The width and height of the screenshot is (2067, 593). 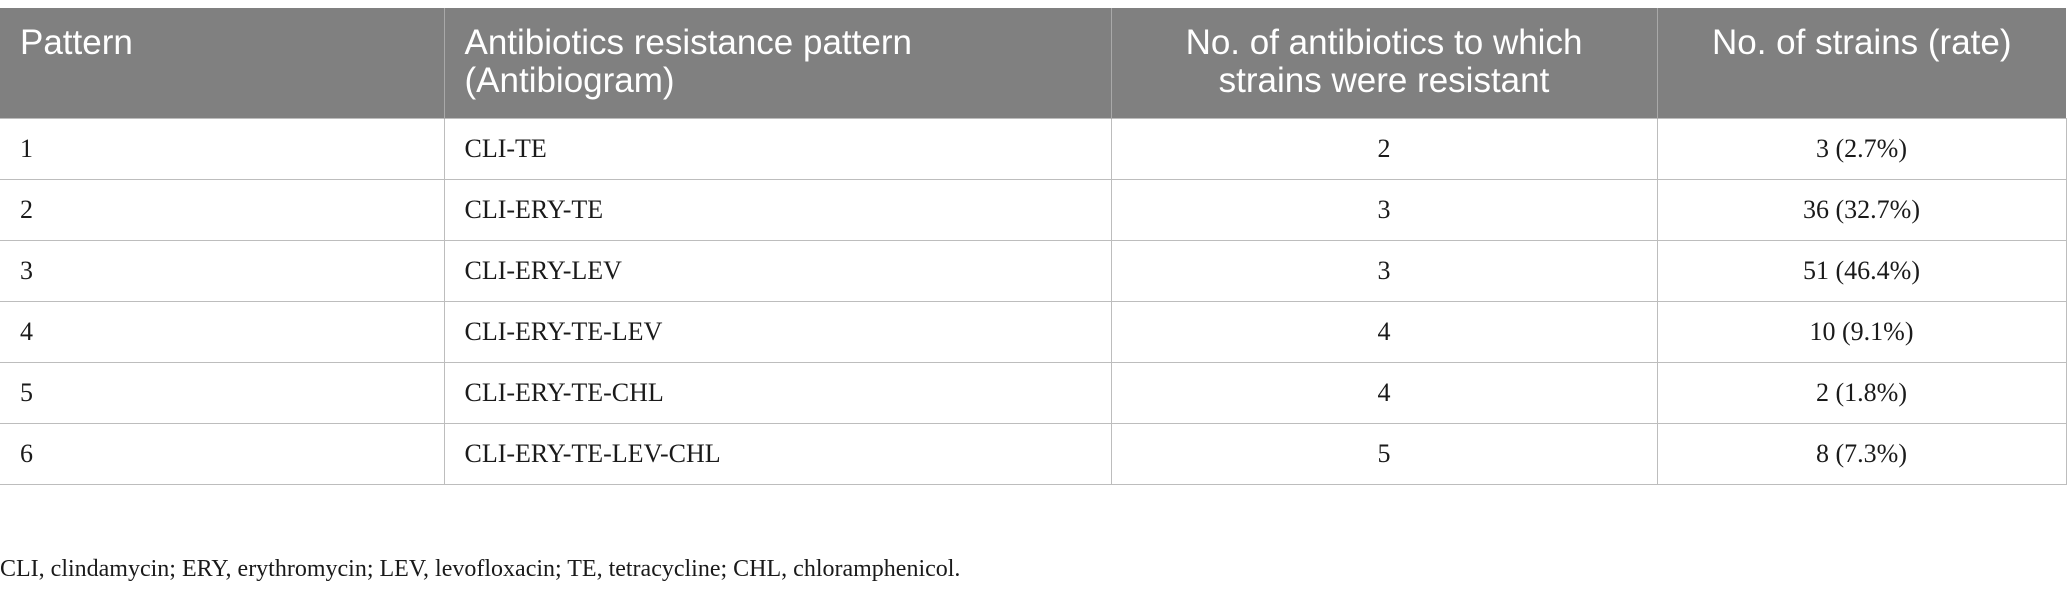 I want to click on table-row: 4 CLI-ERY-TE-LEV 4 10 (9.1%), so click(x=1033, y=331).